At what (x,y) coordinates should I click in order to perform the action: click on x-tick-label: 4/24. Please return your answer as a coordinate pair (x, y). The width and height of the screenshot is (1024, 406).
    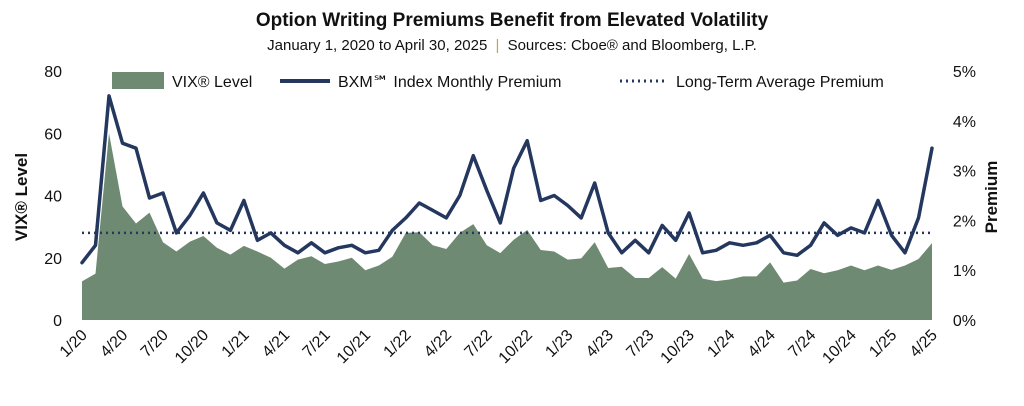
    Looking at the image, I should click on (762, 344).